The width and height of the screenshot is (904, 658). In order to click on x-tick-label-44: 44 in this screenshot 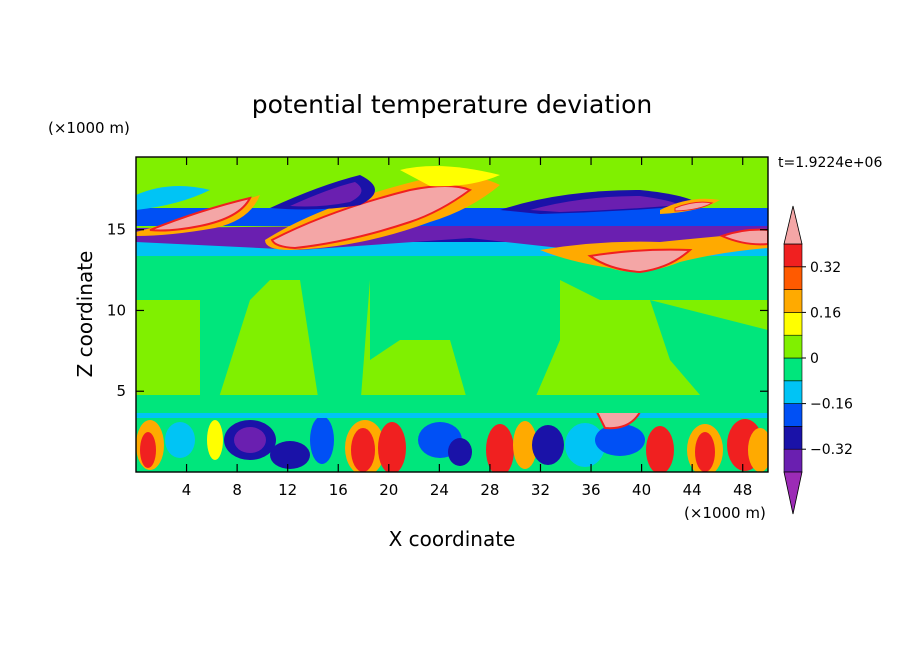, I will do `click(692, 490)`.